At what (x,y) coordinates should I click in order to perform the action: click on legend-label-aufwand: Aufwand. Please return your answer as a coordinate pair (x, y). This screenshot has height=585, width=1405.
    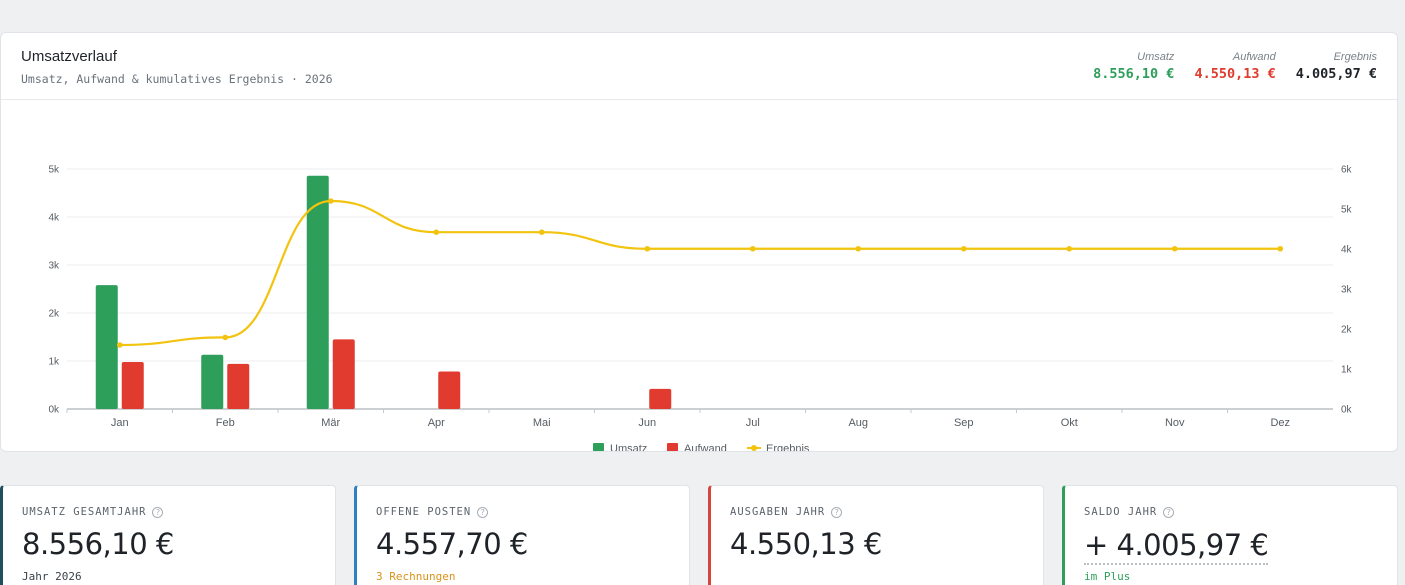
    Looking at the image, I should click on (705, 447).